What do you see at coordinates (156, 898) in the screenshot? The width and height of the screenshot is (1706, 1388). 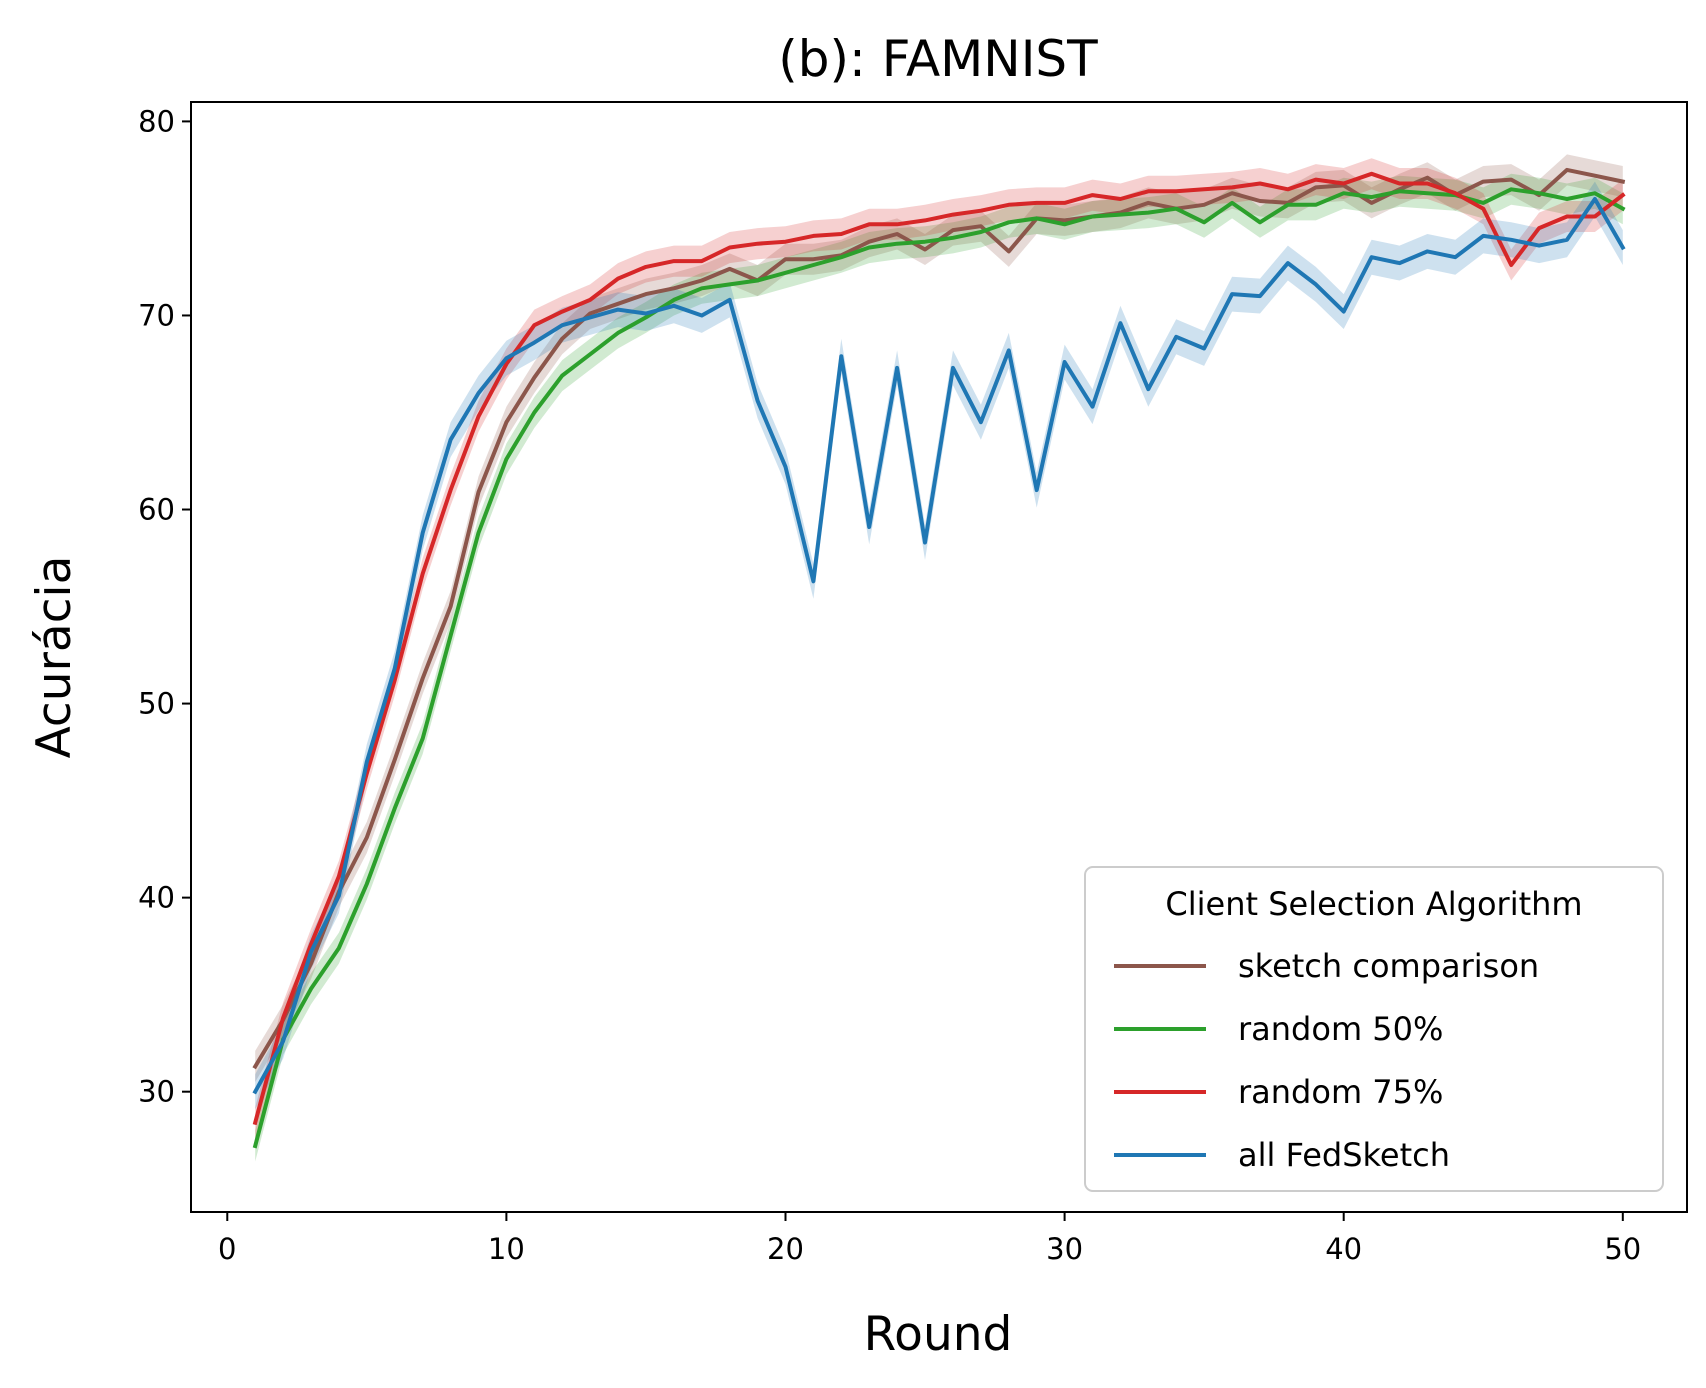 I see `y-tick-label: 40` at bounding box center [156, 898].